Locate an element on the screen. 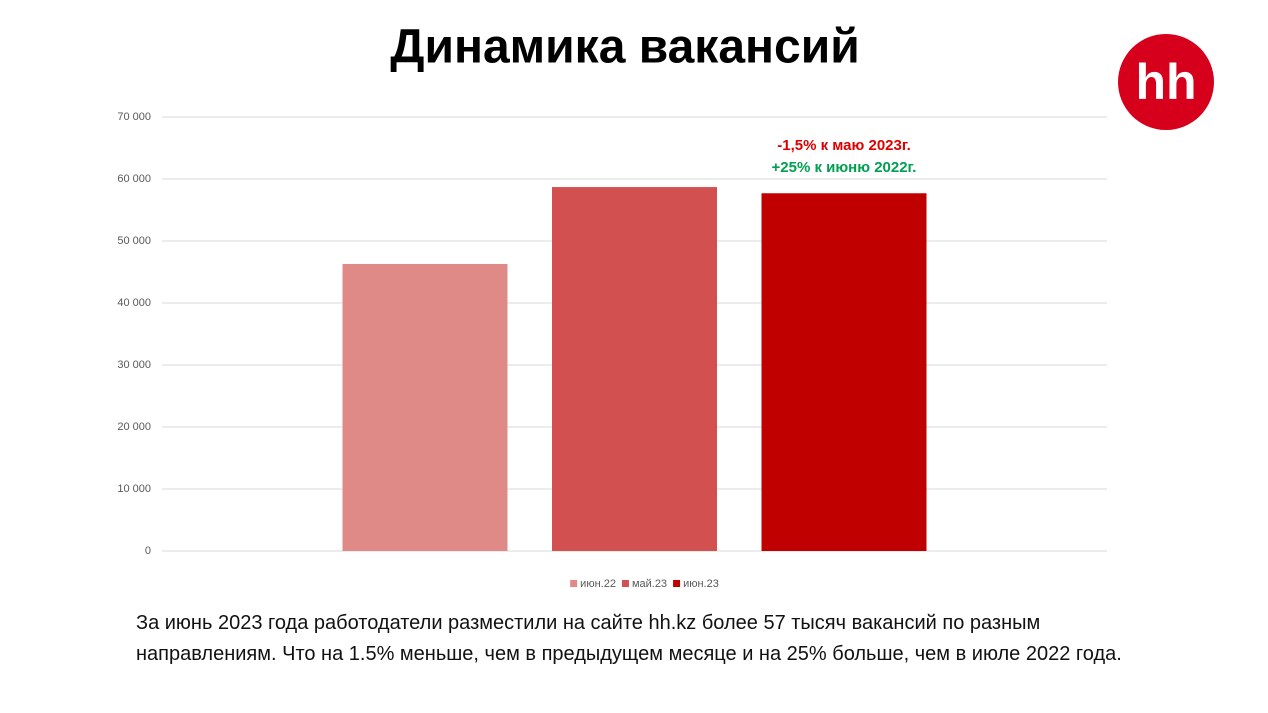 This screenshot has width=1268, height=713. y-tick-label: 20 000 is located at coordinates (134, 427).